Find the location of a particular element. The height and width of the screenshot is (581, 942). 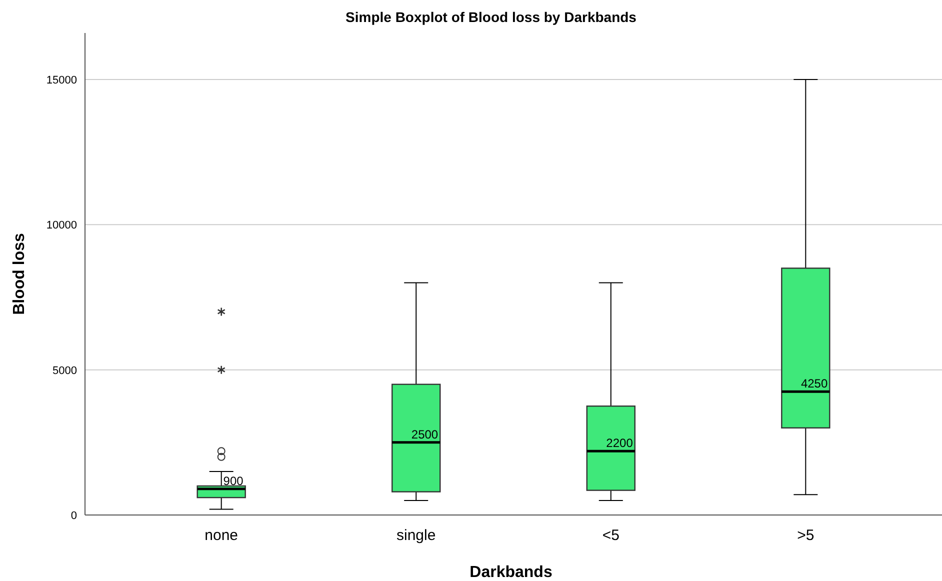

x-axis-title: Darkbands is located at coordinates (511, 572).